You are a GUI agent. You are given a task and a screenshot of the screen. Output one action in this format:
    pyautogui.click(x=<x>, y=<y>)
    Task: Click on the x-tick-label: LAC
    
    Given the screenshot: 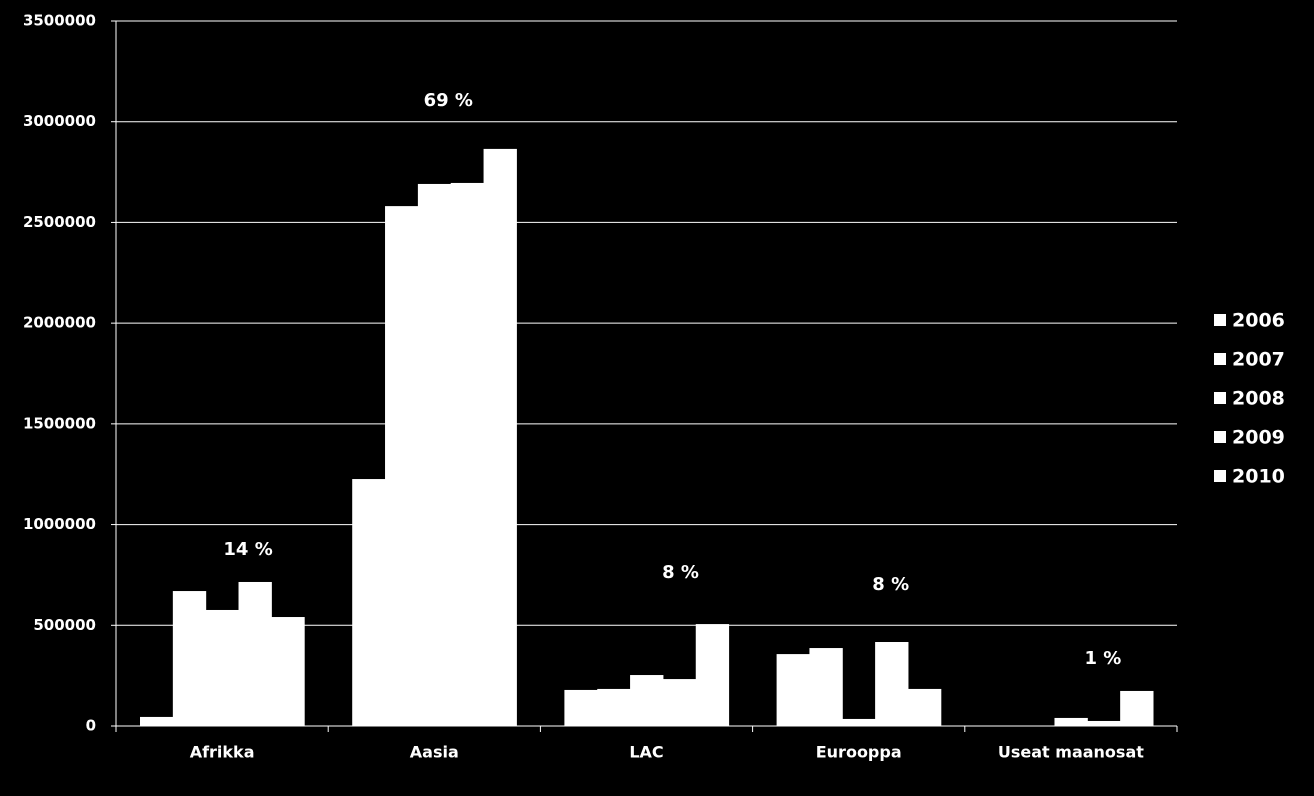 What is the action you would take?
    pyautogui.click(x=646, y=752)
    